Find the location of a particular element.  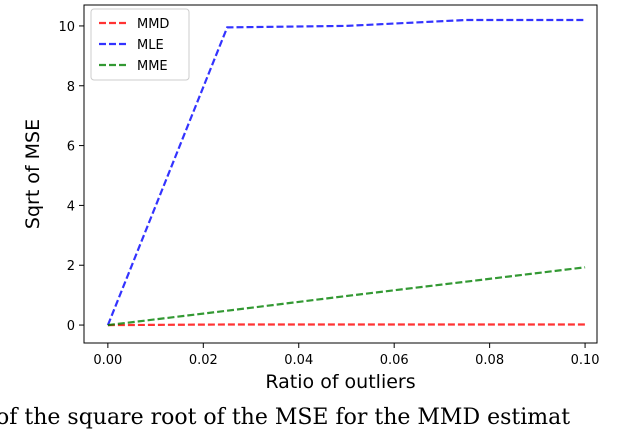

y-tick-label: 8 is located at coordinates (71, 87).